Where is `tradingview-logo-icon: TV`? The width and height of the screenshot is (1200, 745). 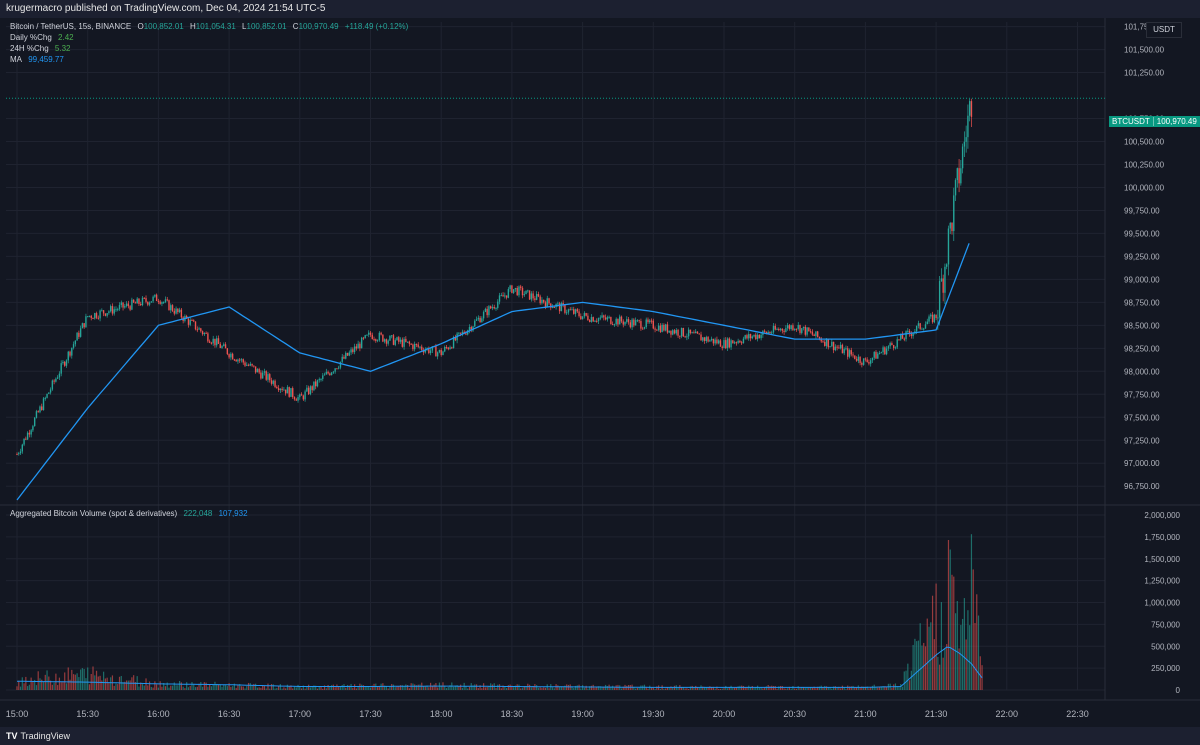
tradingview-logo-icon: TV is located at coordinates (12, 736).